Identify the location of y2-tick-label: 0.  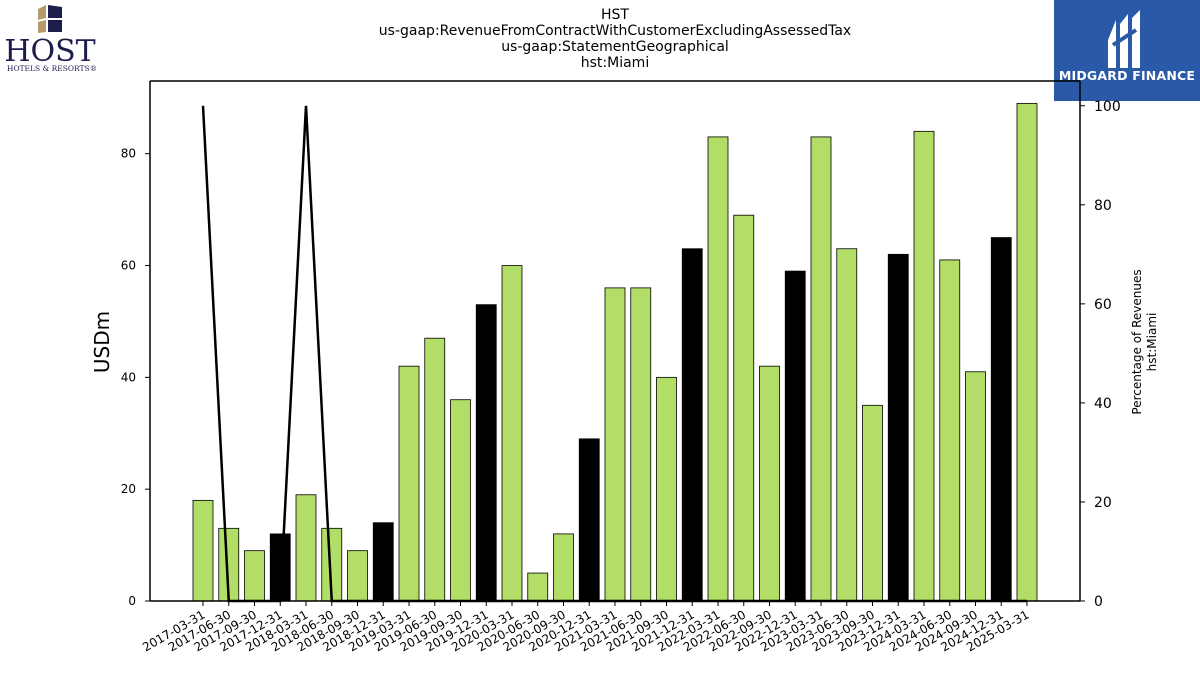
(1098, 602).